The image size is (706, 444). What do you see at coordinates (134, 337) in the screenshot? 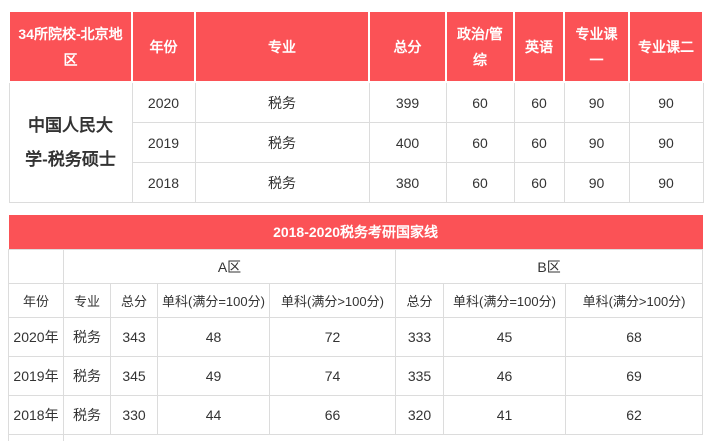
I see `a-total-cell: 343` at bounding box center [134, 337].